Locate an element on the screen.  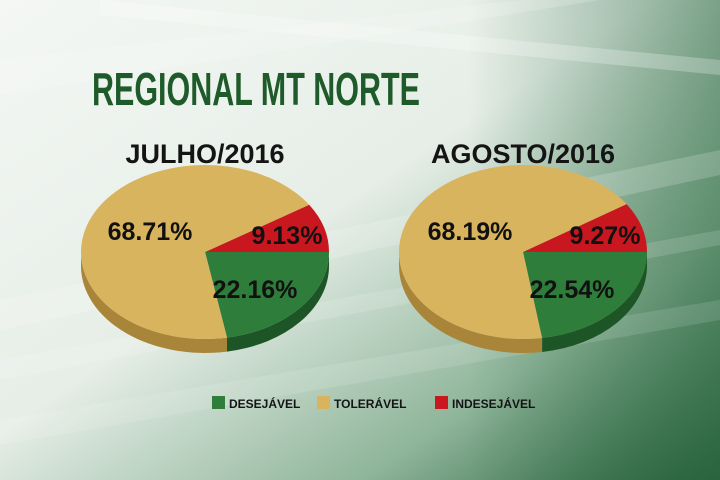
legend-item-desejavel: DESEJÁVEL is located at coordinates (256, 403).